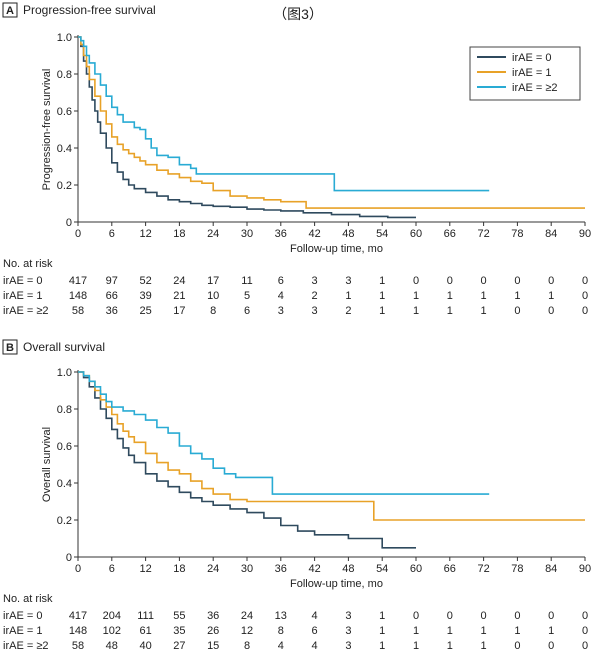 The image size is (600, 657). Describe the element at coordinates (28, 264) in the screenshot. I see `risk-table-title: No. at risk` at that location.